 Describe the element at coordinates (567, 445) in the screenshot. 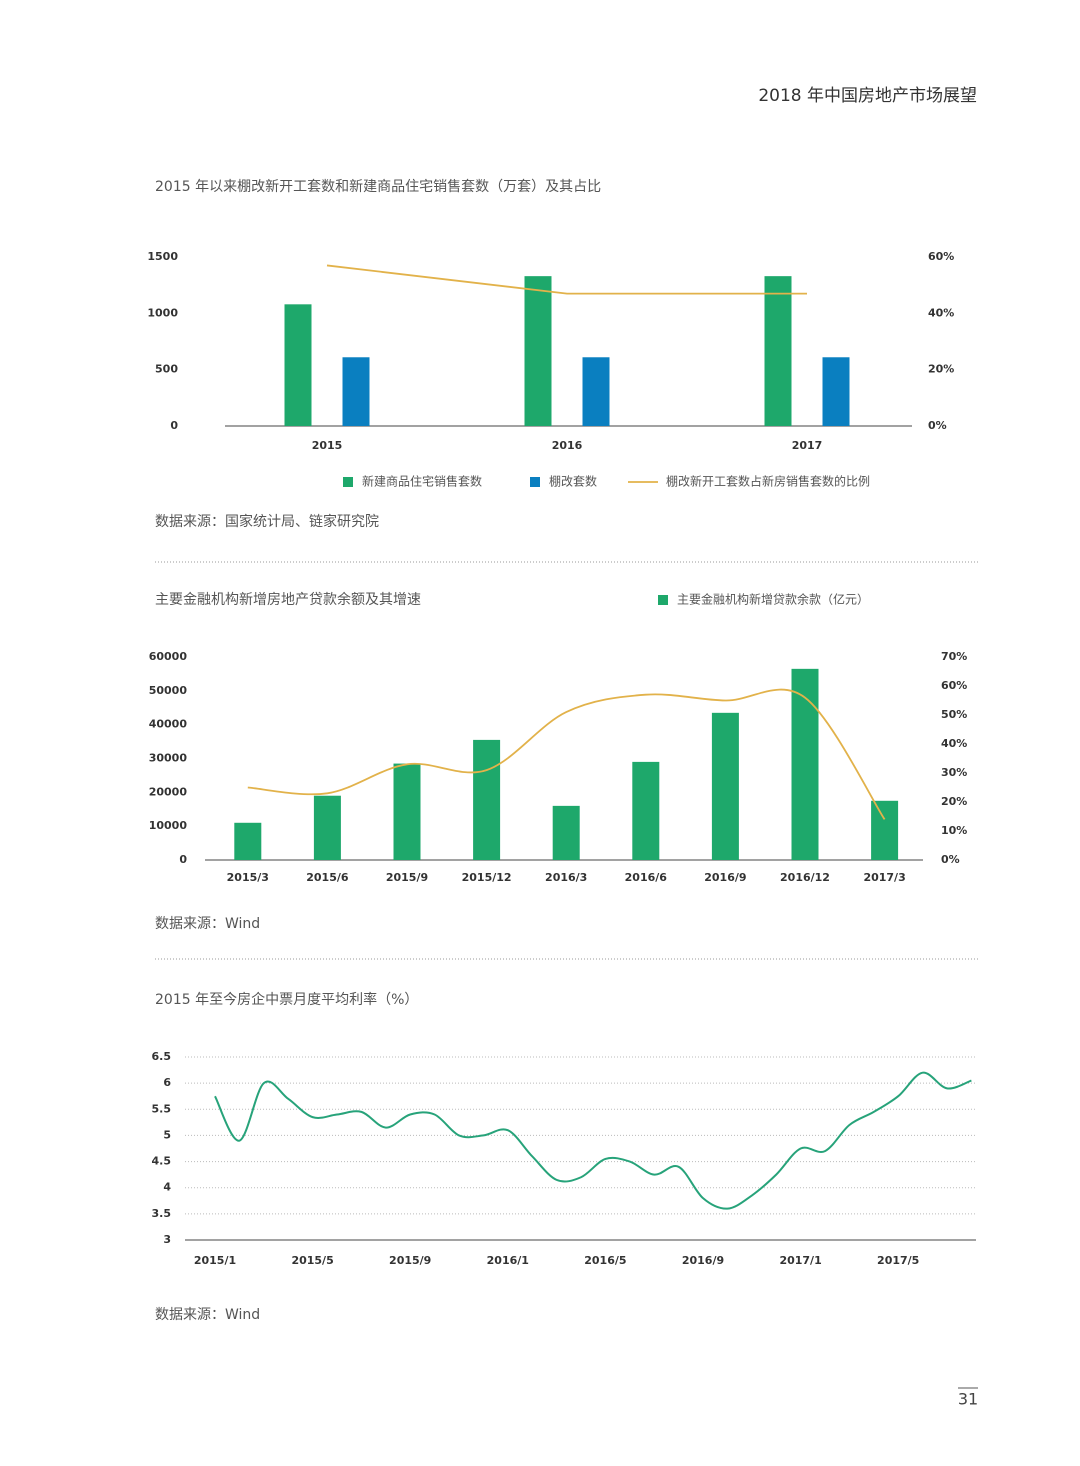

I see `x-tick-label: 2016` at that location.